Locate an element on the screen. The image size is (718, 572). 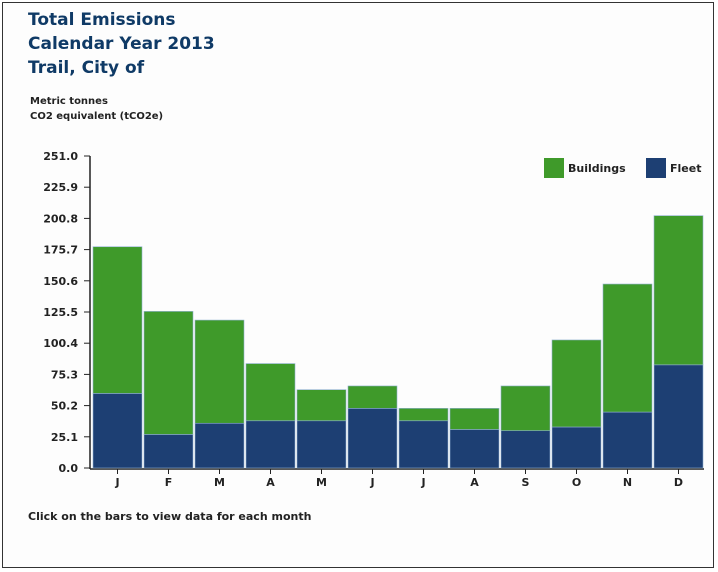
x-tick-label: D is located at coordinates (678, 482).